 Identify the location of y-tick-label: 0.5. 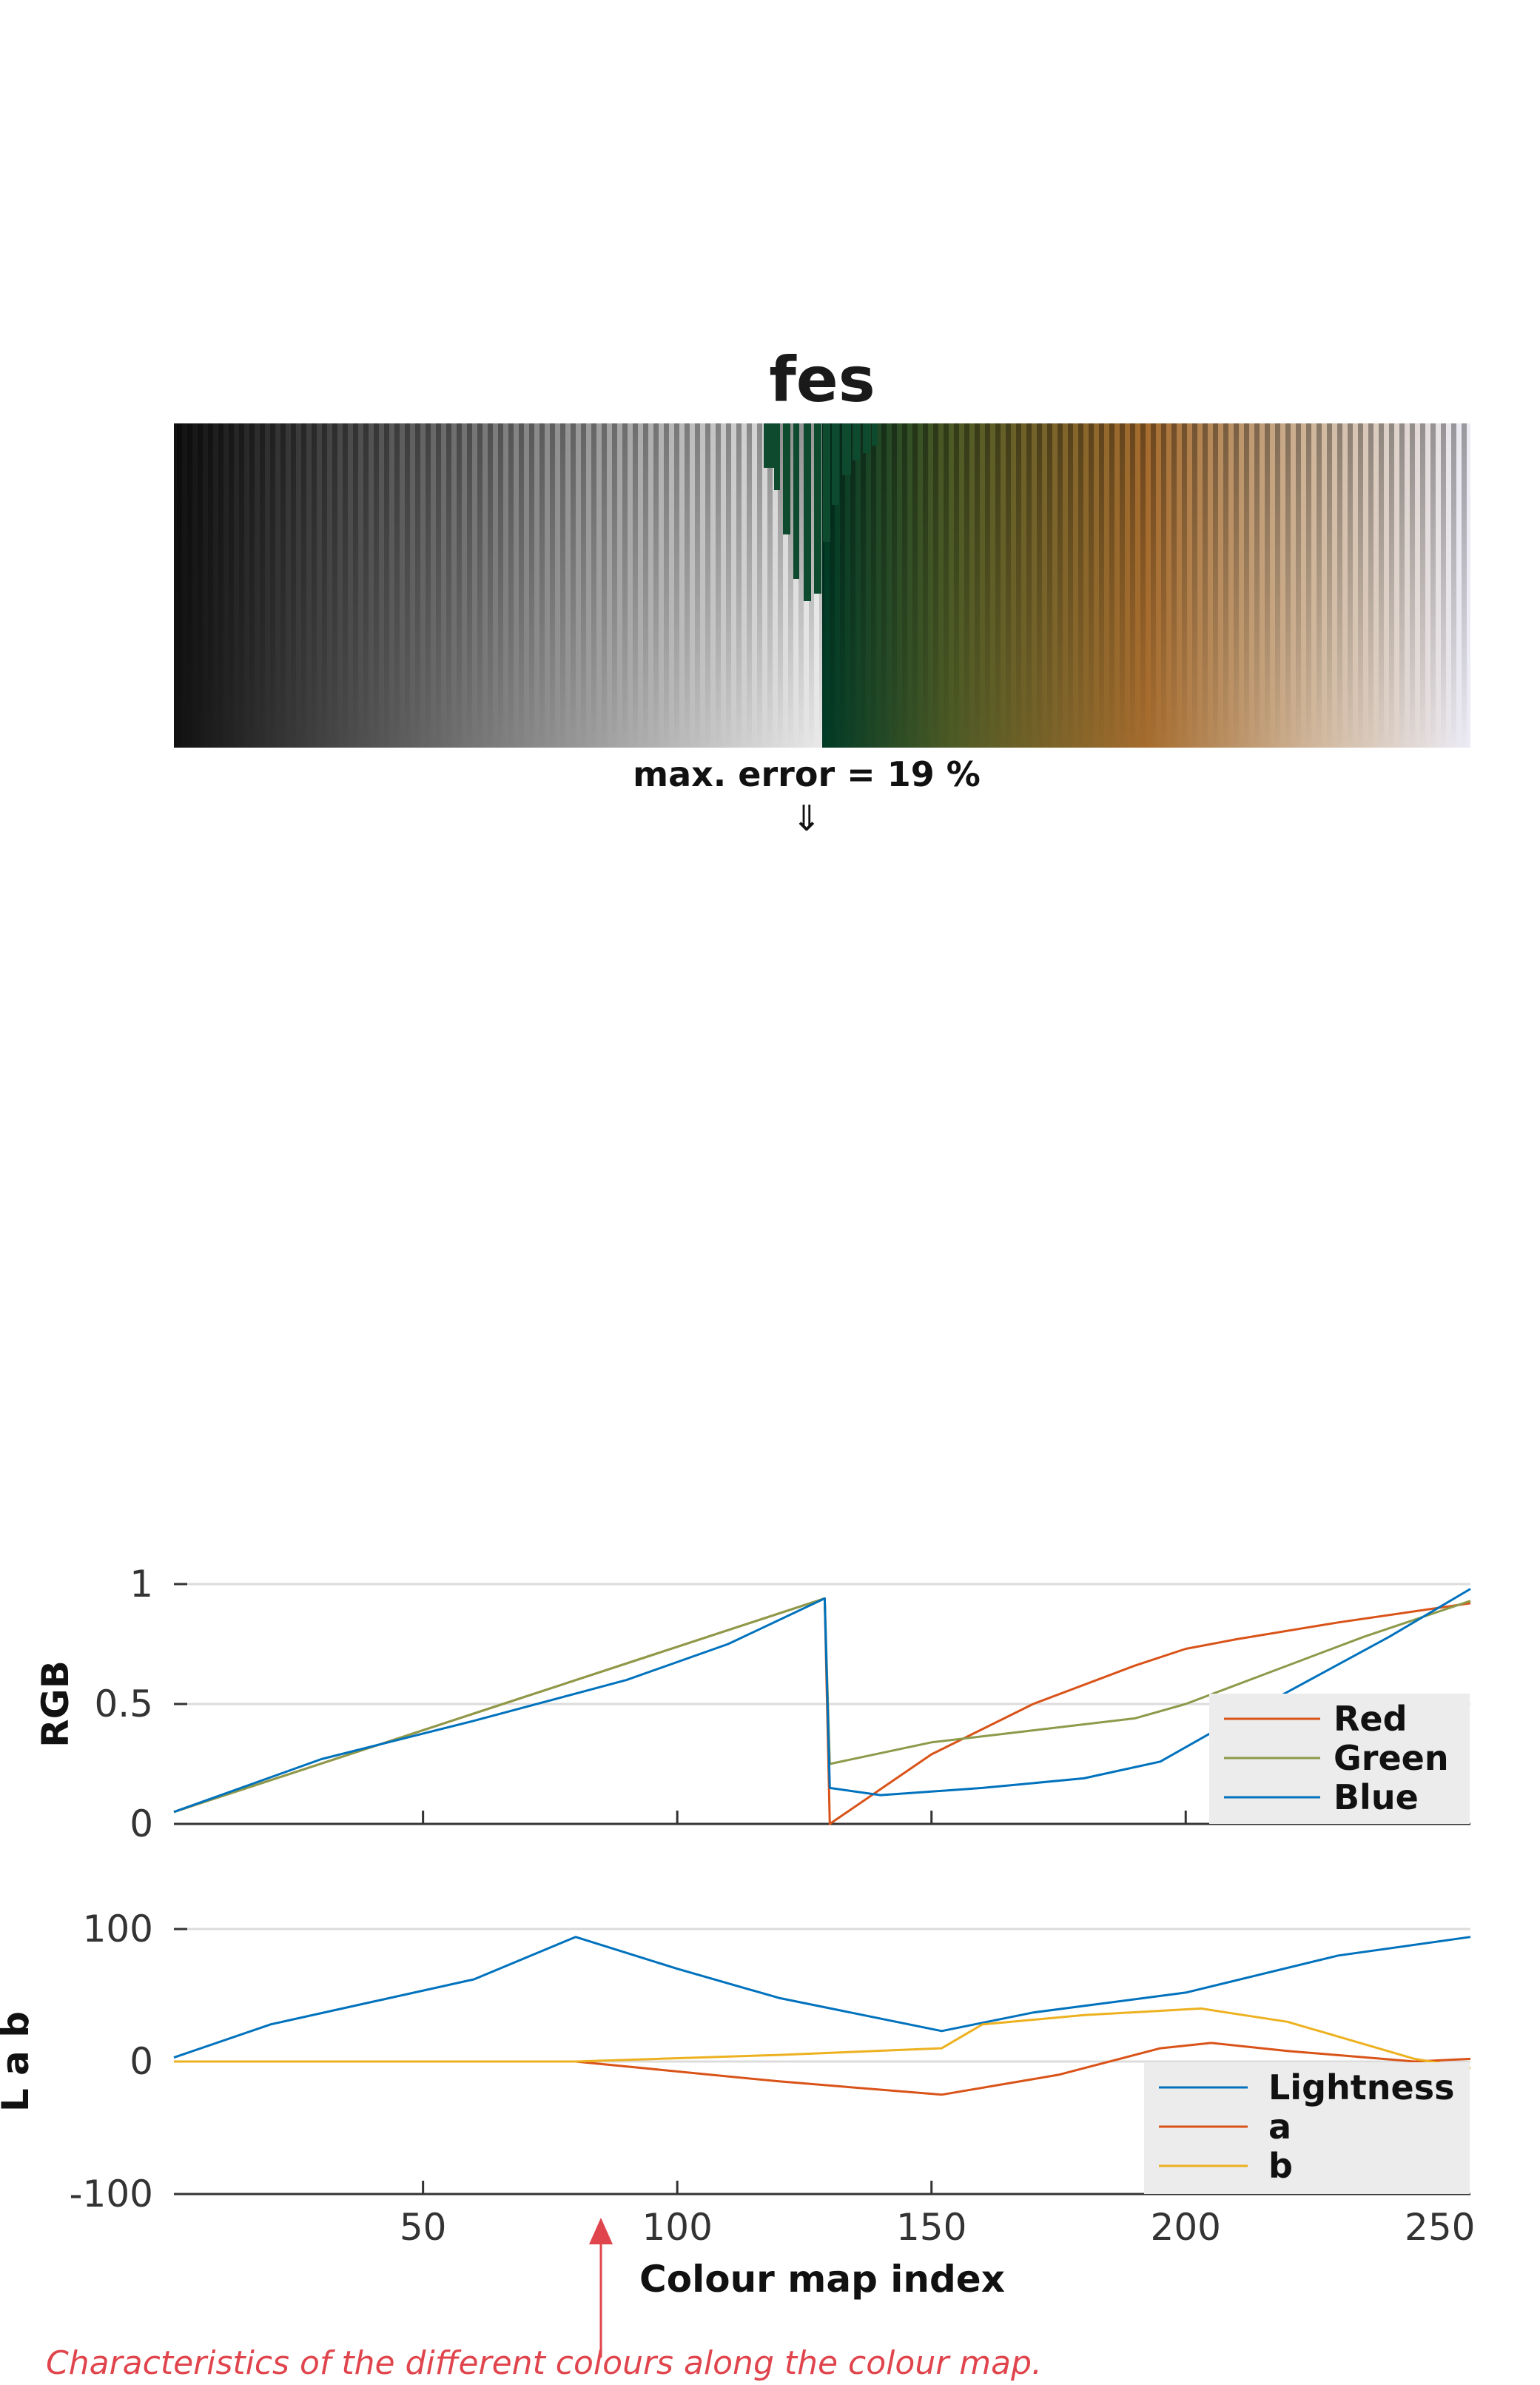
(123, 1704).